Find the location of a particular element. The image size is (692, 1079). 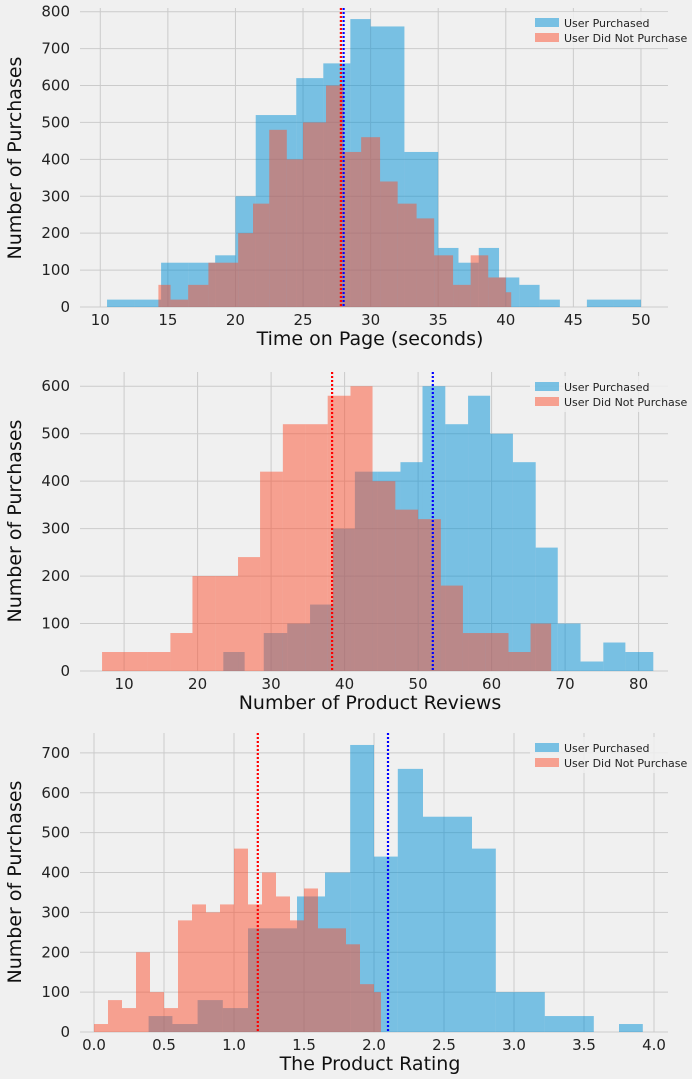

x-tick-label: 80 is located at coordinates (638, 684).